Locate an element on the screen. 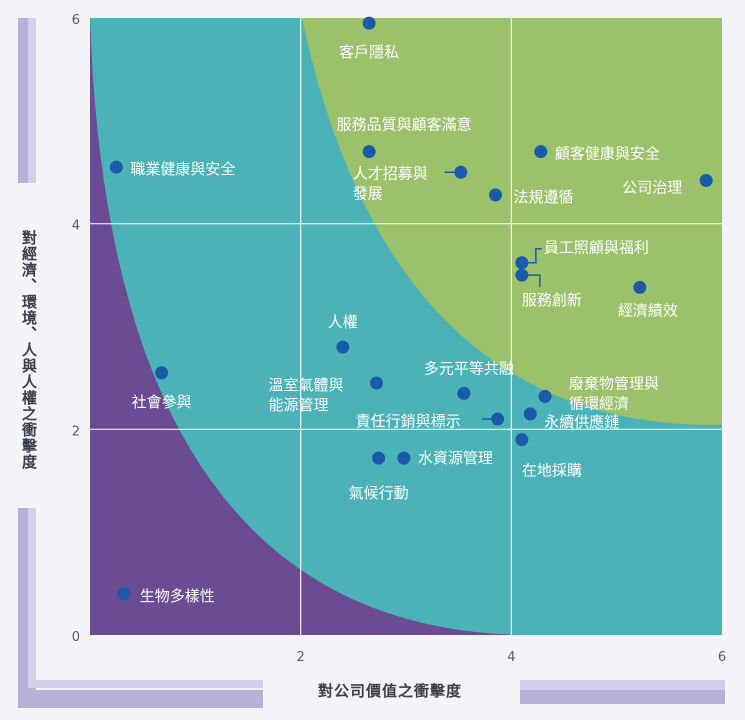 The height and width of the screenshot is (720, 745). data-label: 氣候行動 is located at coordinates (379, 493).